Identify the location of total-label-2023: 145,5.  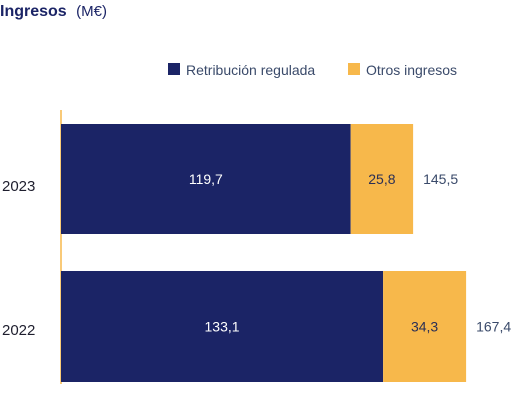
(440, 179).